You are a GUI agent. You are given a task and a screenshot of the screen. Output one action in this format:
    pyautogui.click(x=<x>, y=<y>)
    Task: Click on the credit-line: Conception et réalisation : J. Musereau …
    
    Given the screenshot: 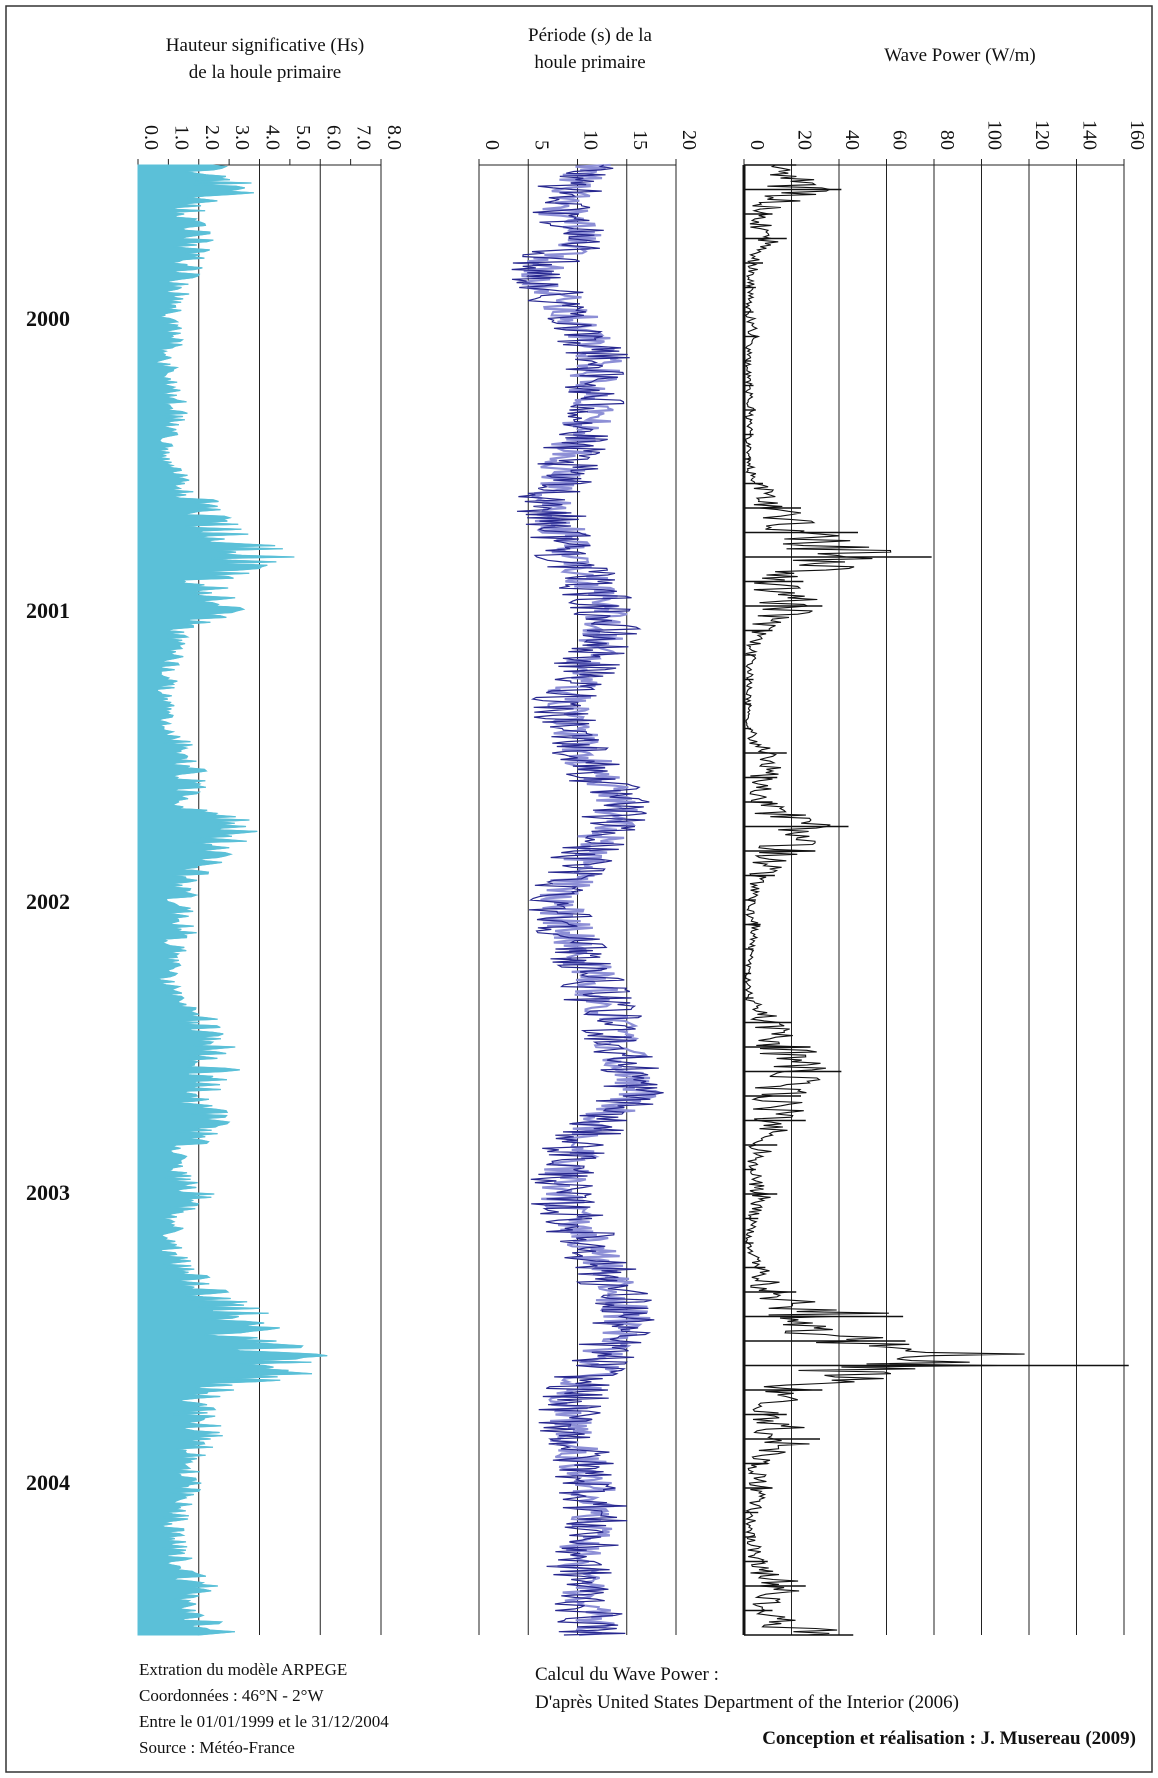 What is the action you would take?
    pyautogui.click(x=949, y=1738)
    